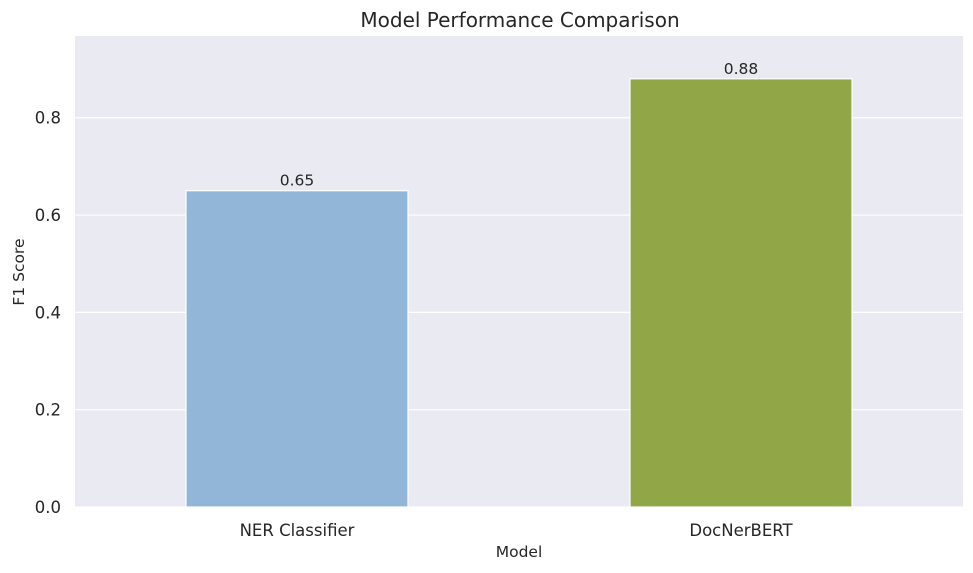  I want to click on y-tick-label: 0.2, so click(48, 410).